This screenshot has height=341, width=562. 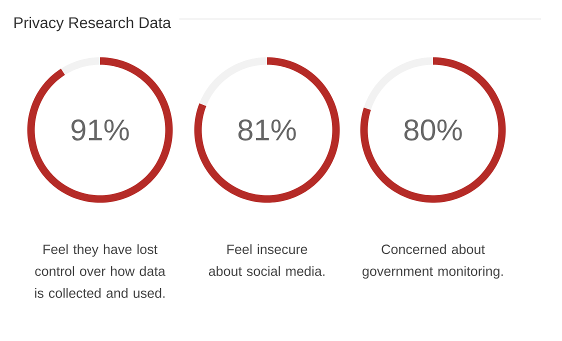 What do you see at coordinates (433, 130) in the screenshot?
I see `data-label: 80%` at bounding box center [433, 130].